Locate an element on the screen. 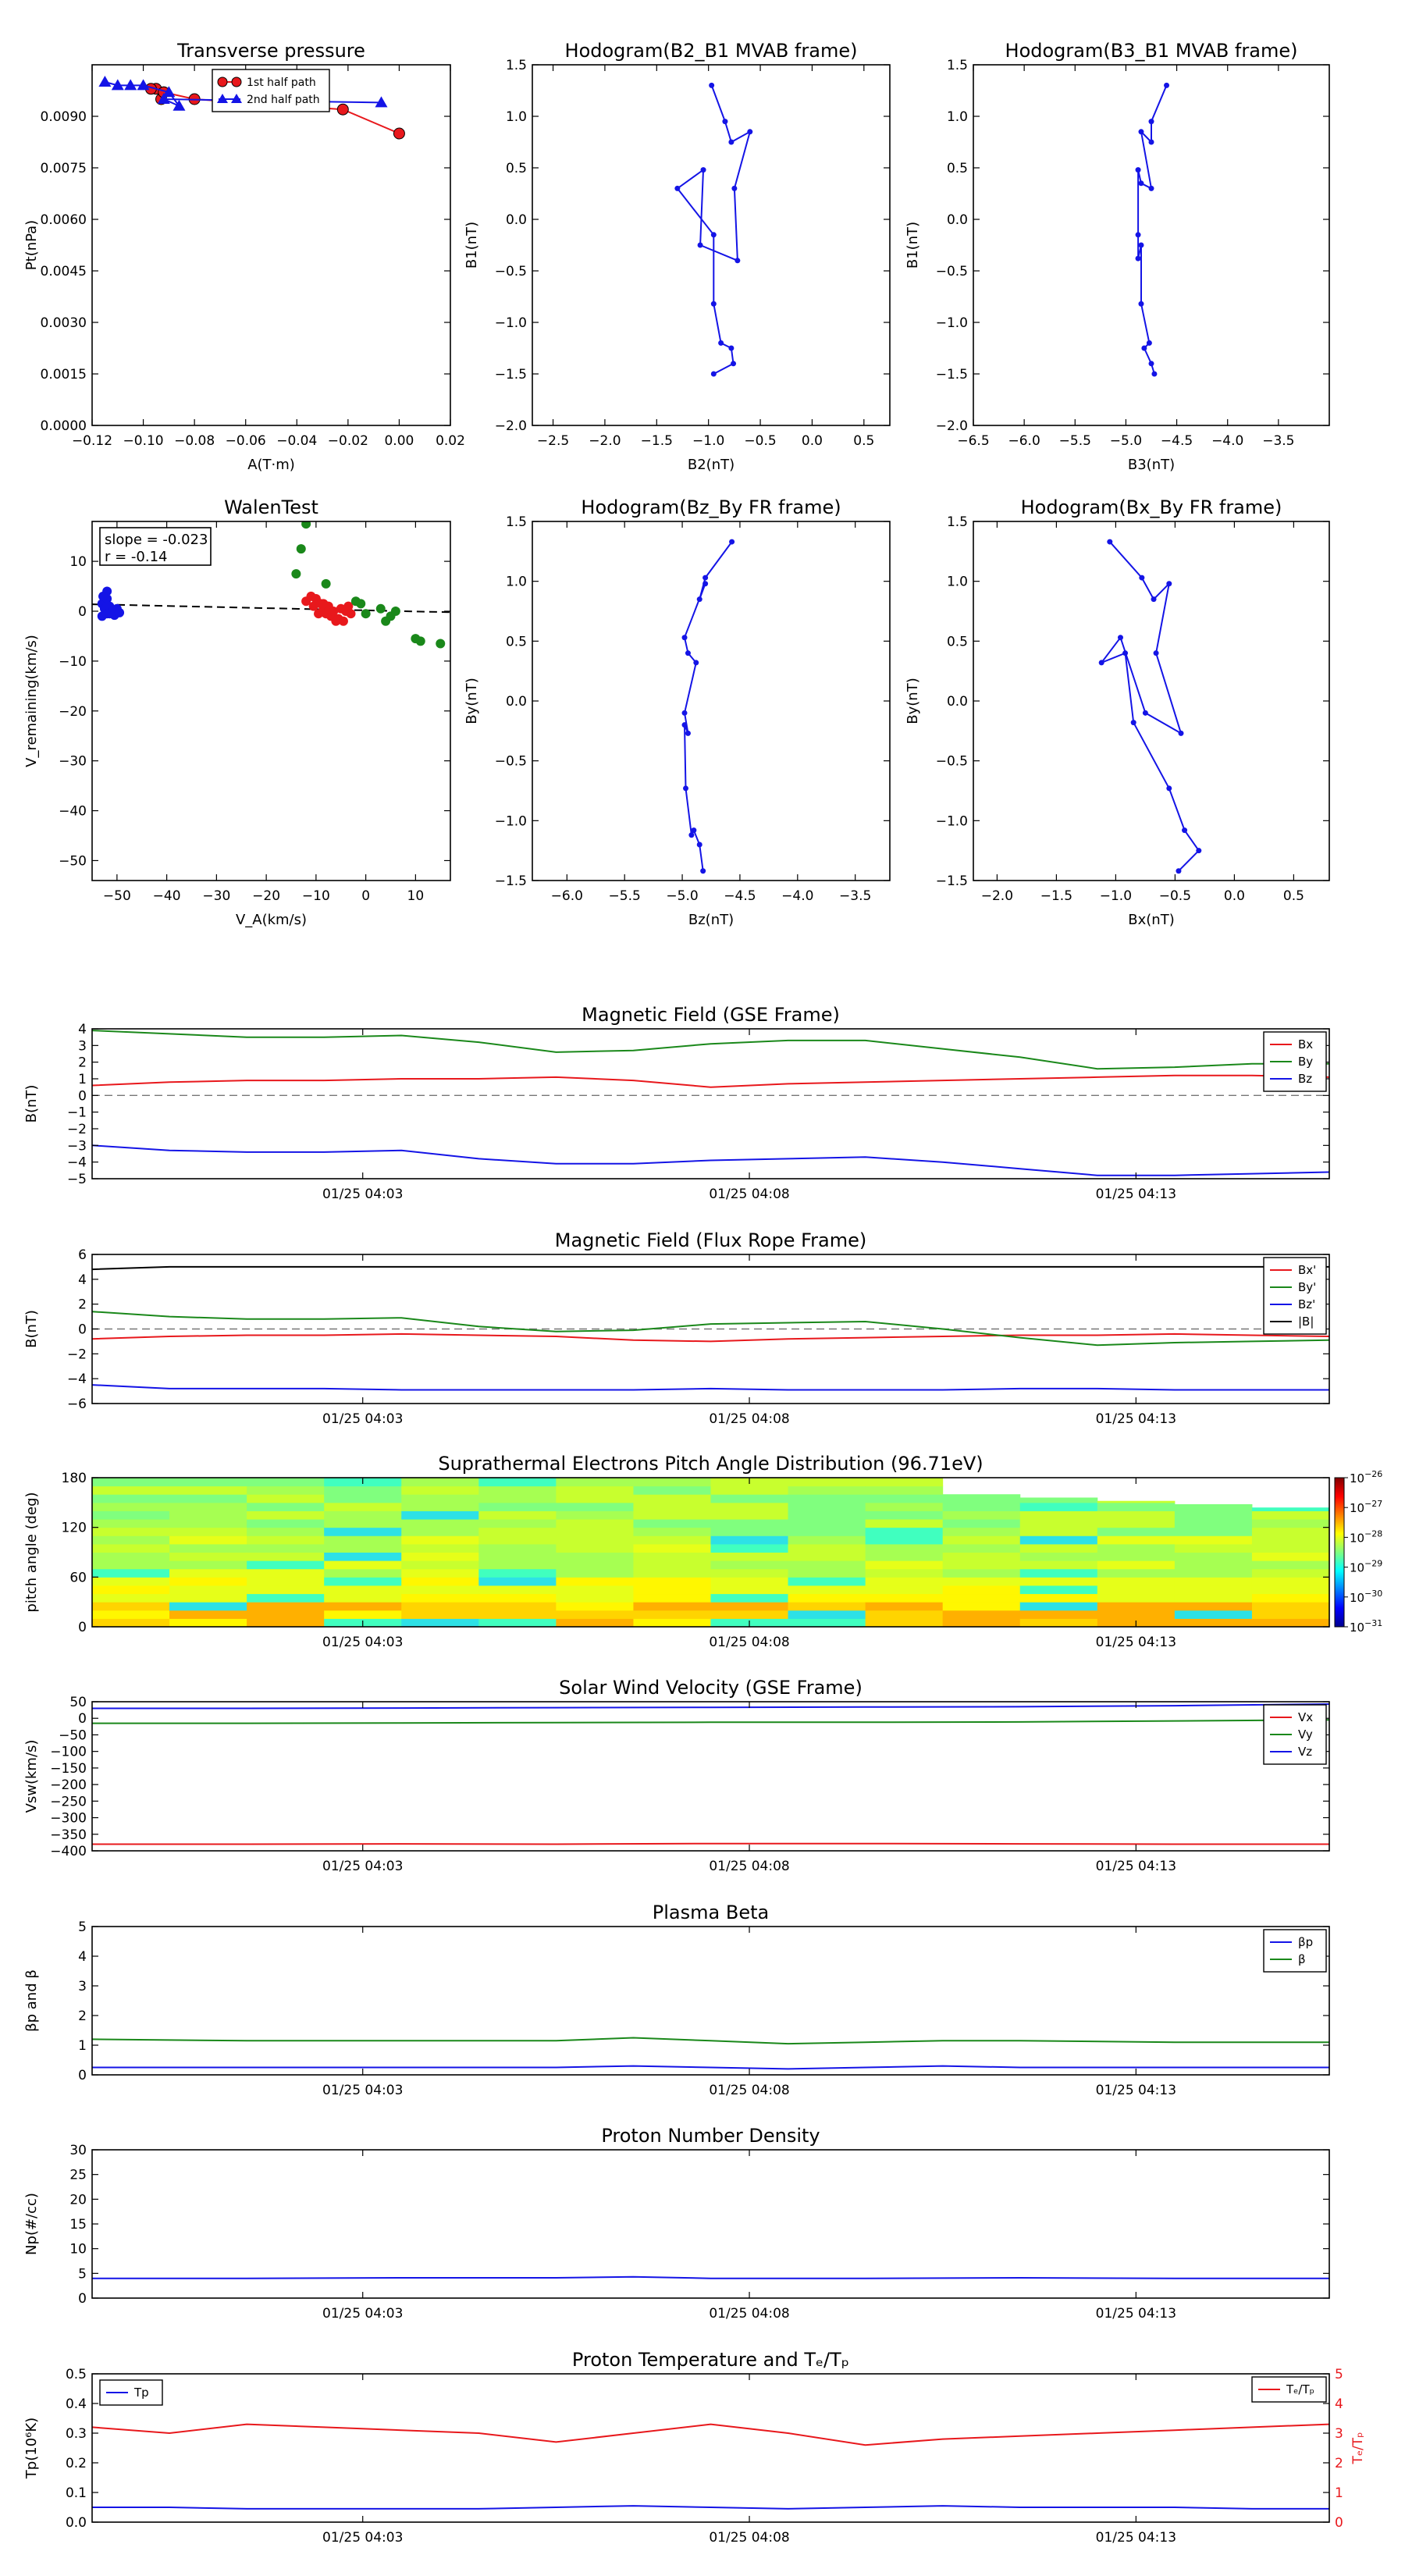 The height and width of the screenshot is (2576, 1405). x-tick-label: −5.0 is located at coordinates (682, 896).